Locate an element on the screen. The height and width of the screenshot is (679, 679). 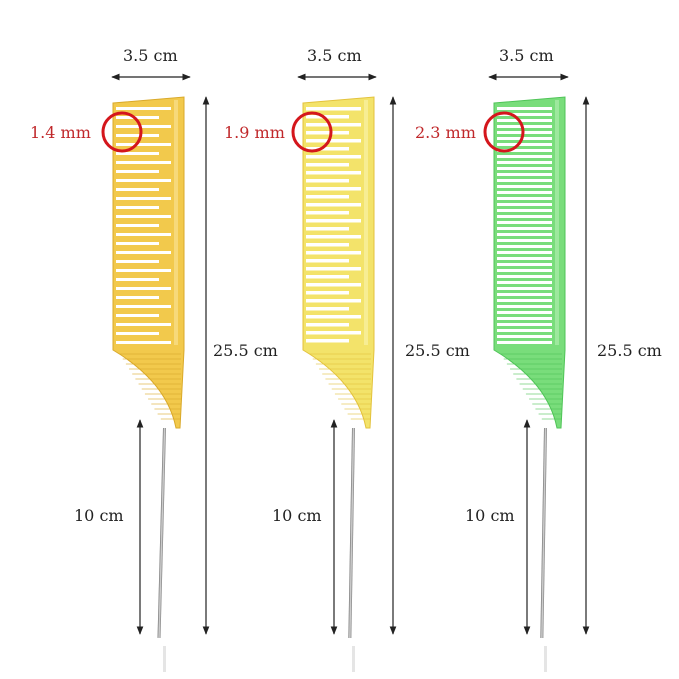
comb-3-pin-label: 10 cm is located at coordinates (490, 515).